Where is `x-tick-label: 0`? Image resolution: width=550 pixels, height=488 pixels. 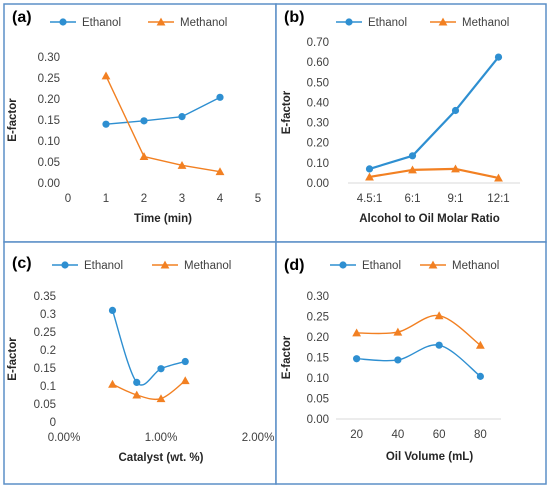 x-tick-label: 0 is located at coordinates (68, 199).